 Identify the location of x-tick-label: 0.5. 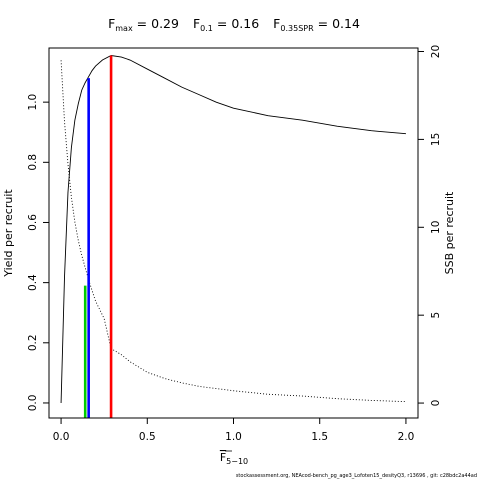
(147, 437).